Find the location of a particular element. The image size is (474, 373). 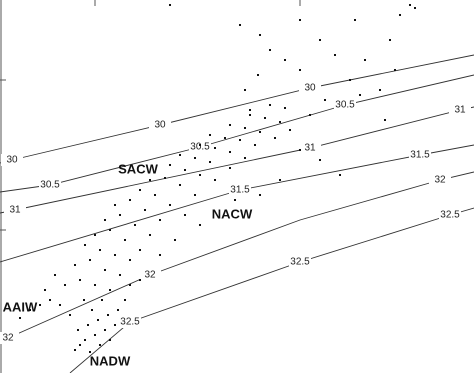

water-mass-label: NADW is located at coordinates (110, 360).